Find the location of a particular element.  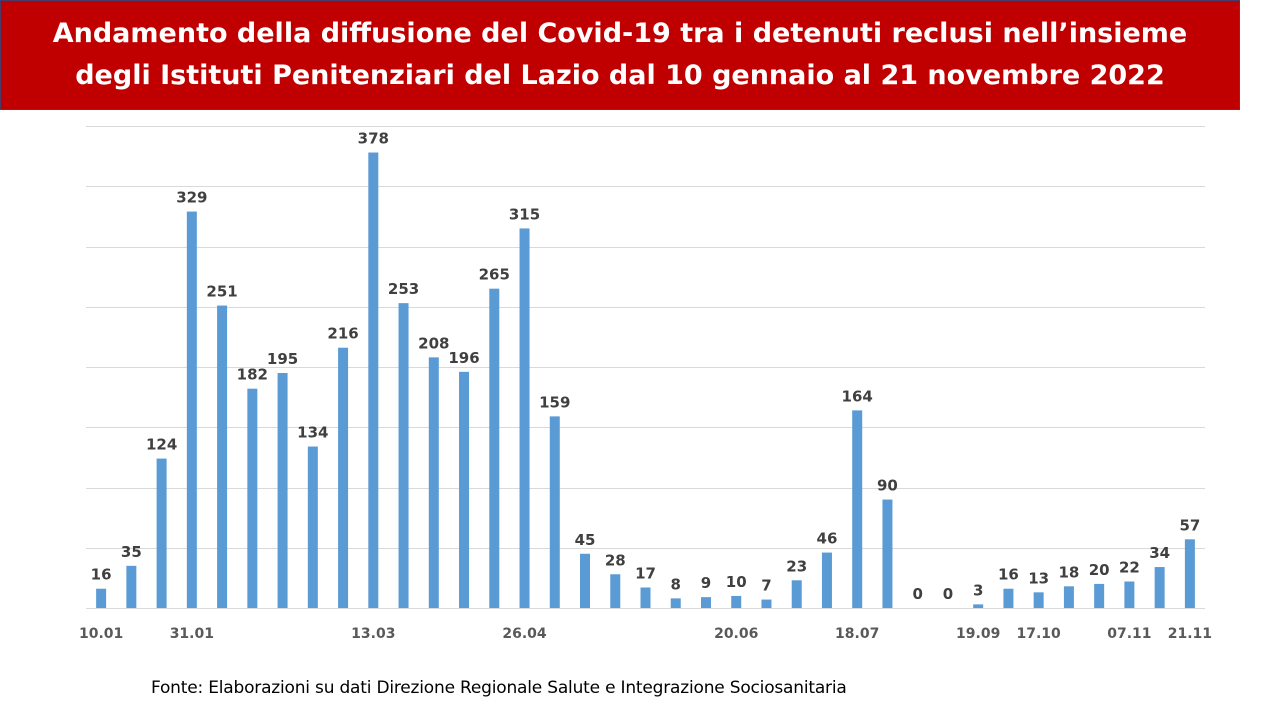

data-label: 124 is located at coordinates (161, 445).